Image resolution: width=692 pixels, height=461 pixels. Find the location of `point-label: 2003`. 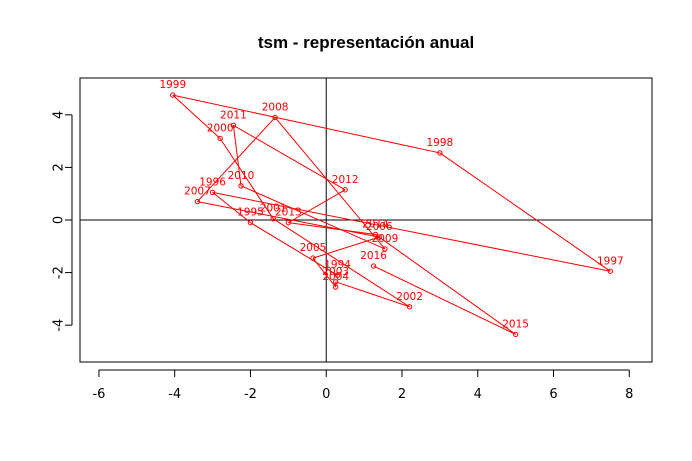

point-label: 2003 is located at coordinates (335, 272).